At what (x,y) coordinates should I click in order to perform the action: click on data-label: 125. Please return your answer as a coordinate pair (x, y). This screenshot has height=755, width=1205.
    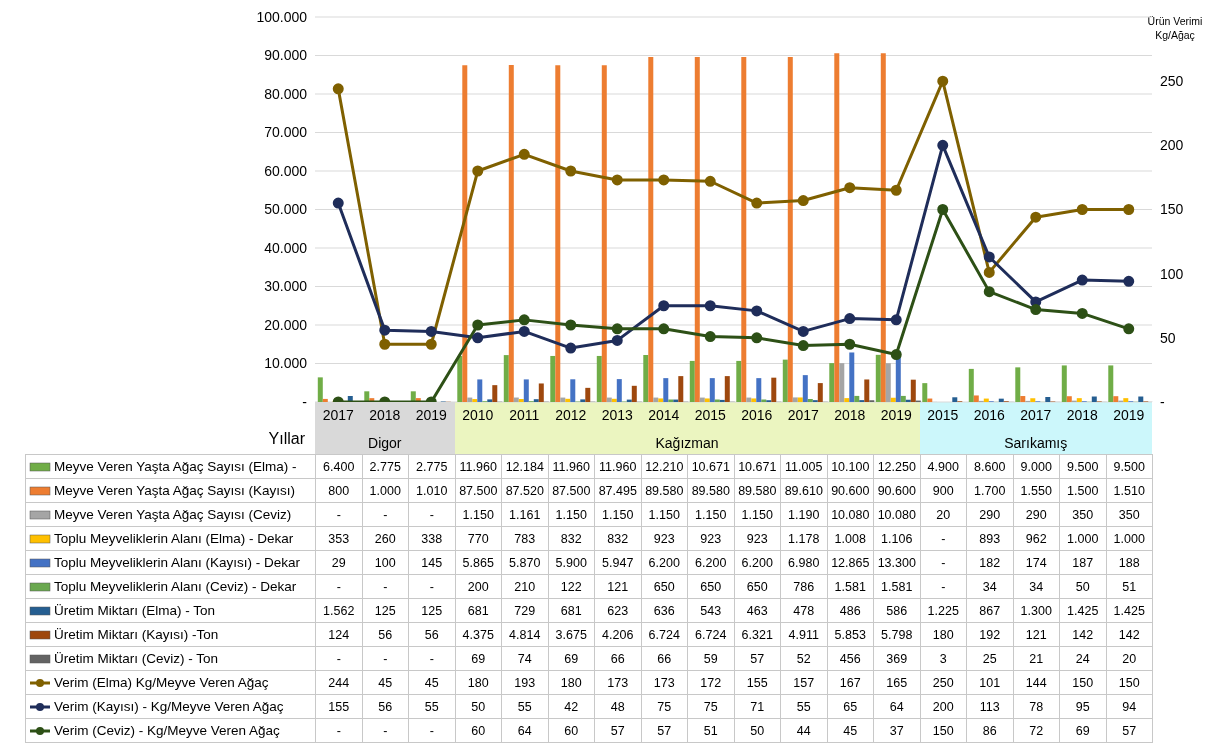
    Looking at the image, I should click on (431, 610).